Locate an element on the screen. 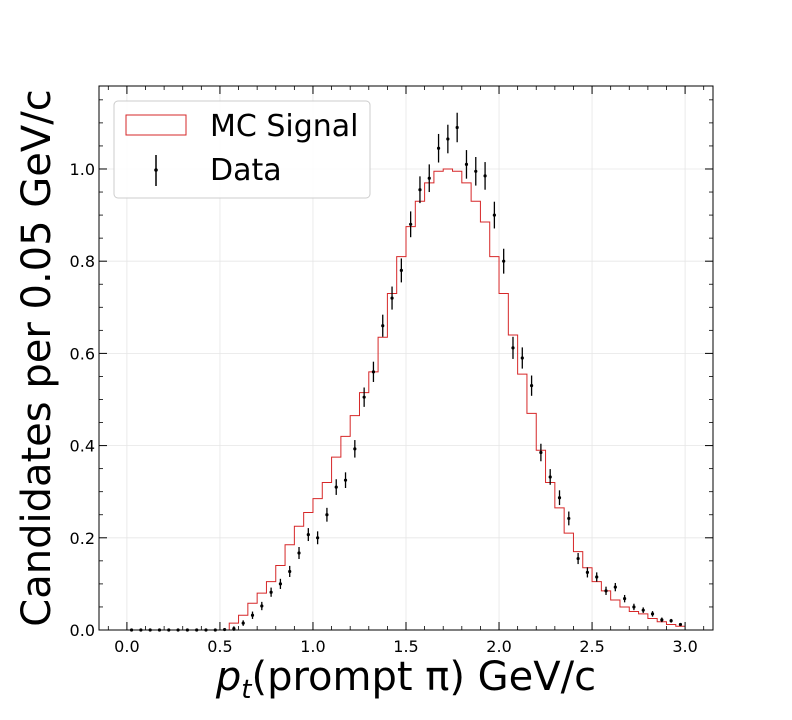 Image resolution: width=792 pixels, height=720 pixels. y-tick-label: 0.0 is located at coordinates (82, 630).